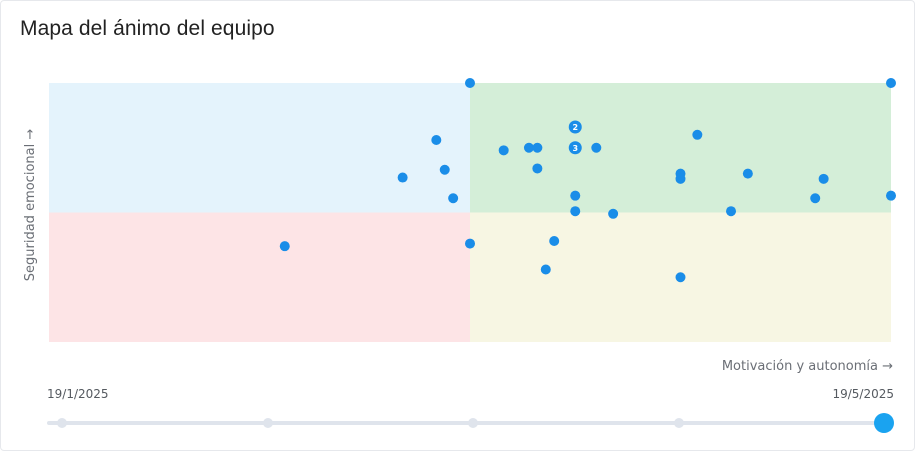 The width and height of the screenshot is (915, 451). What do you see at coordinates (863, 394) in the screenshot?
I see `timeline-end-label: 19/5/2025` at bounding box center [863, 394].